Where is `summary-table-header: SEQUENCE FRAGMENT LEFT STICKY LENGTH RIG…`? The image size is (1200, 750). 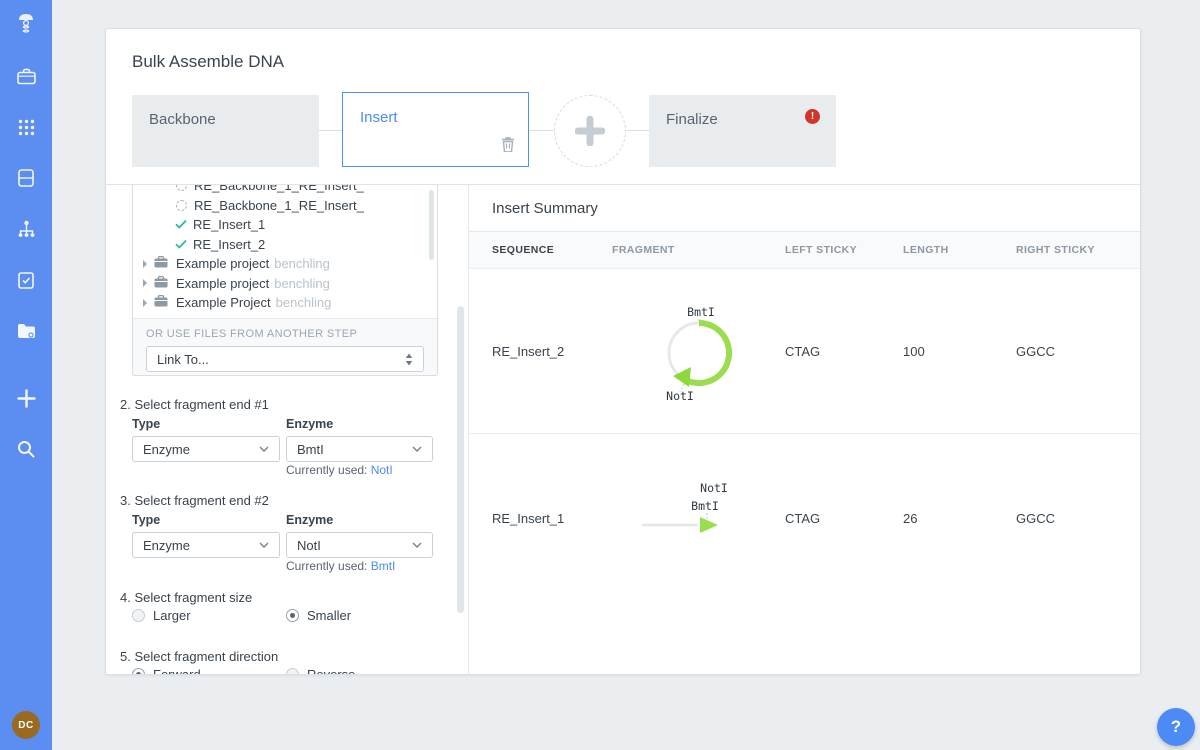 summary-table-header: SEQUENCE FRAGMENT LEFT STICKY LENGTH RIG… is located at coordinates (804, 250).